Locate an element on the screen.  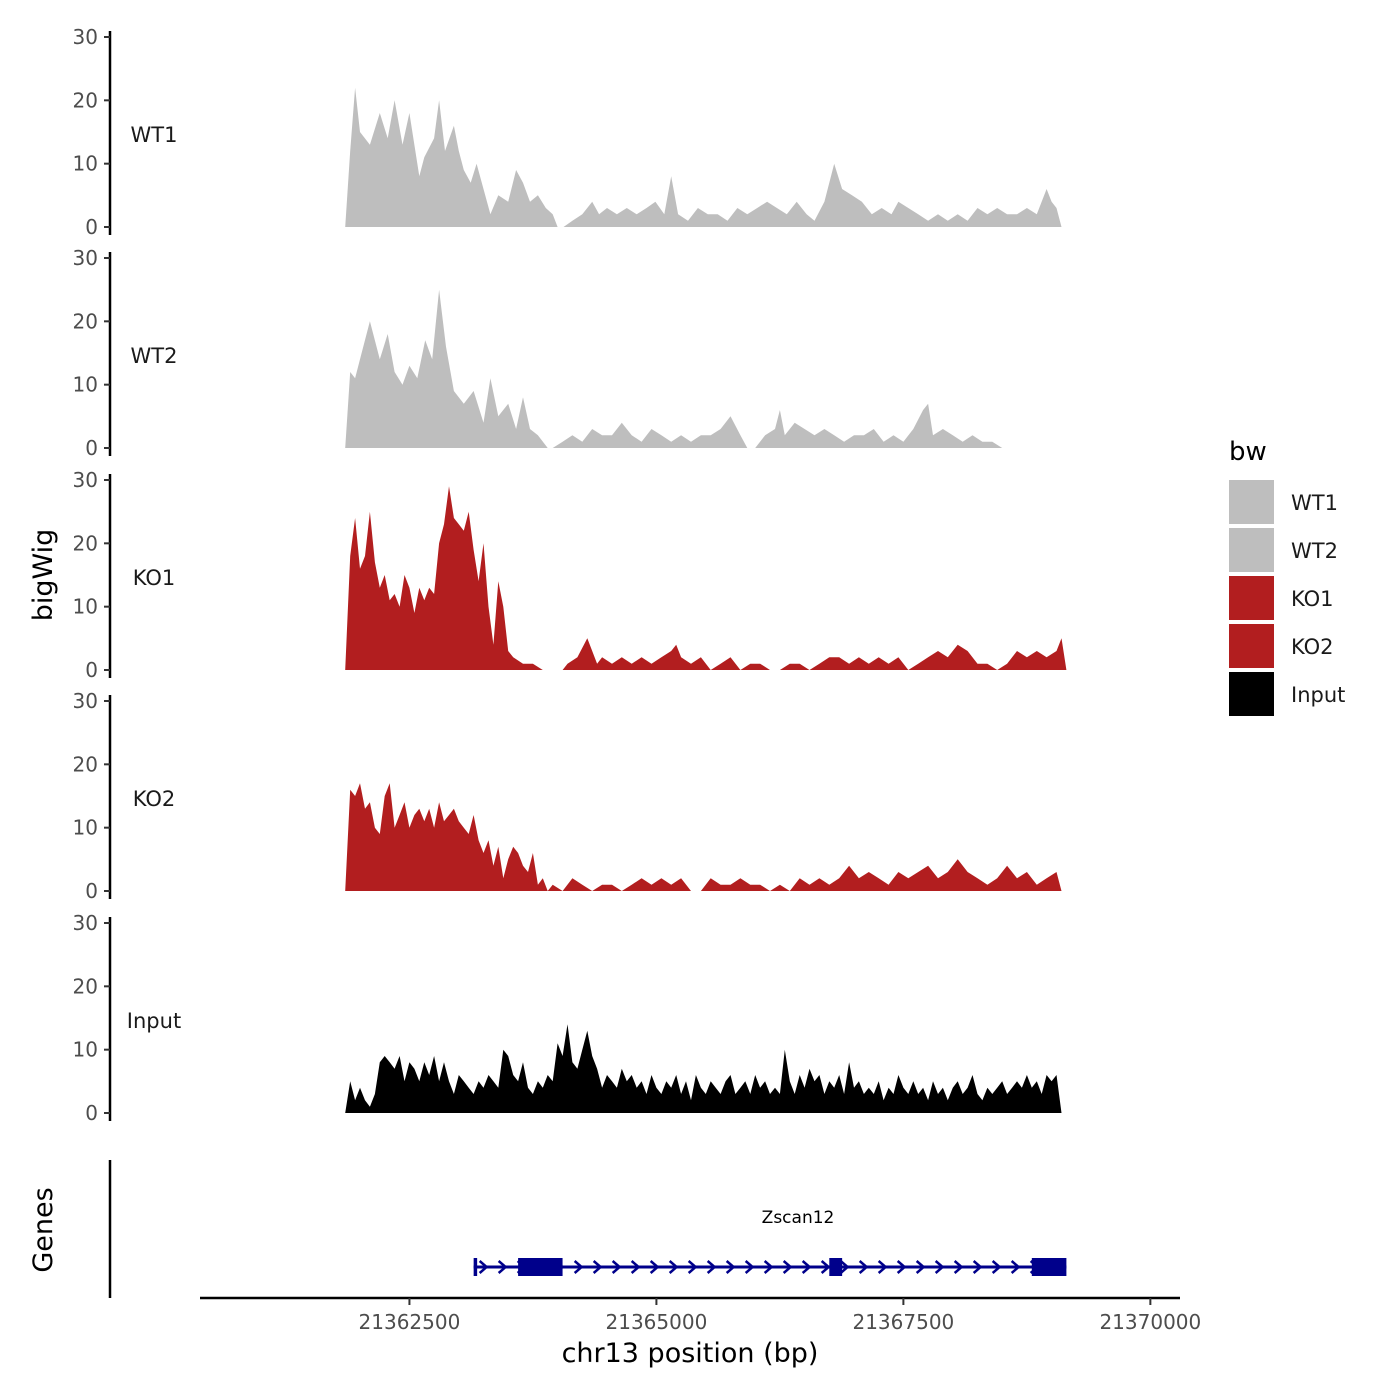
x-tick-label: 21367500 is located at coordinates (903, 1322).